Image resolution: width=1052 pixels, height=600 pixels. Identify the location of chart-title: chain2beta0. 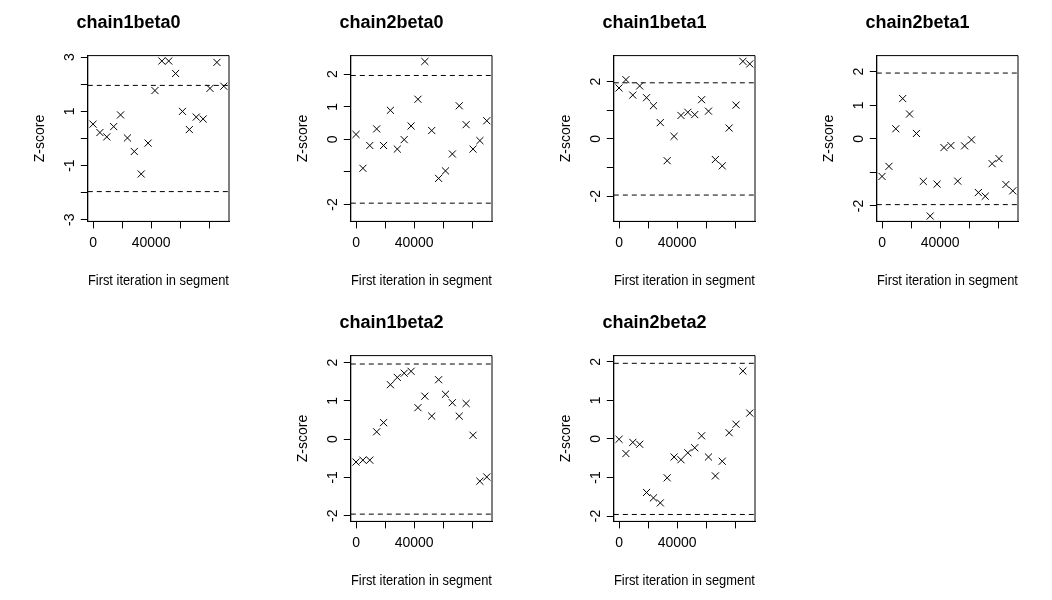
(391, 21).